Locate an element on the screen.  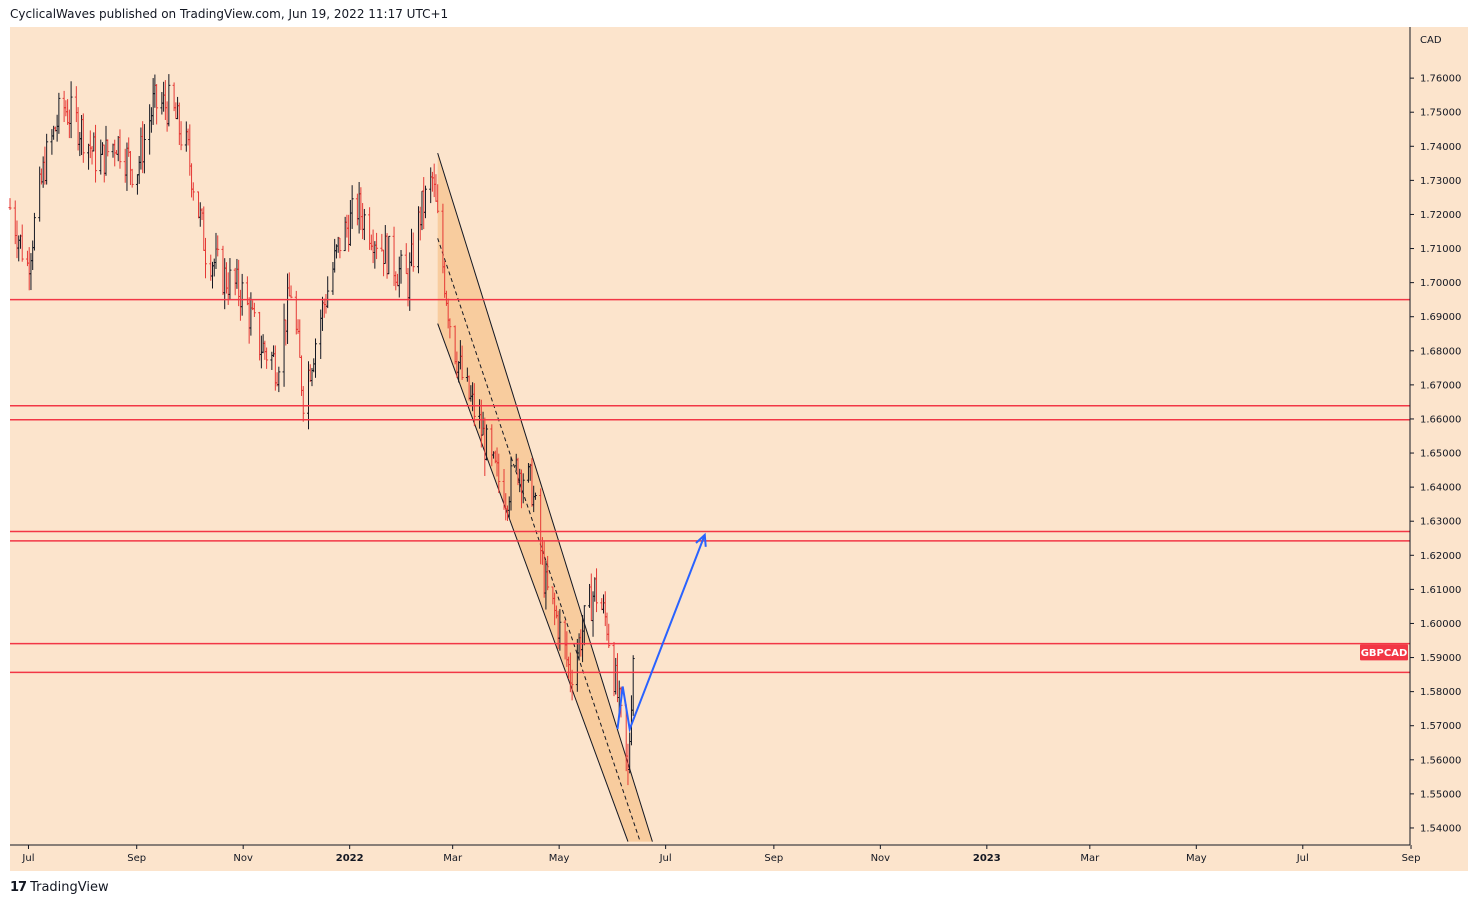
time-axis-bg is located at coordinates (739, 858).